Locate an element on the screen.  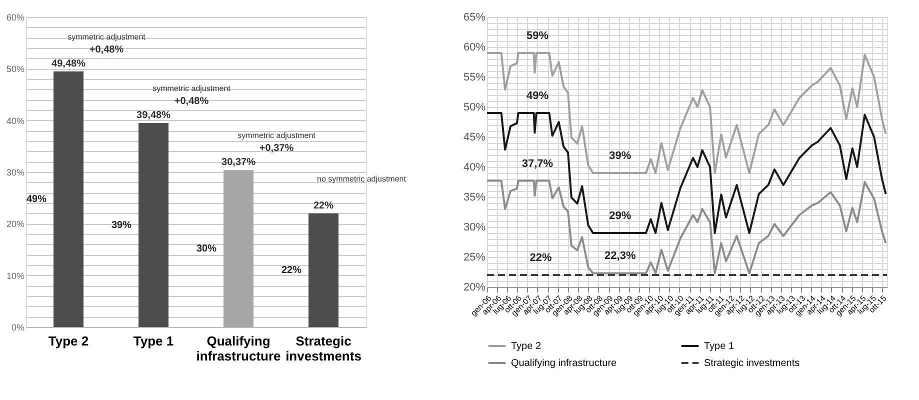
annotation: +0,37% is located at coordinates (276, 148).